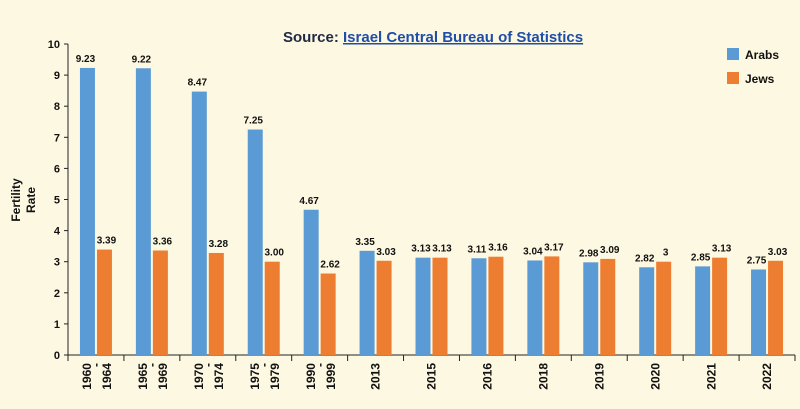 This screenshot has width=800, height=409. Describe the element at coordinates (57, 356) in the screenshot. I see `y-tick-label: 0` at that location.